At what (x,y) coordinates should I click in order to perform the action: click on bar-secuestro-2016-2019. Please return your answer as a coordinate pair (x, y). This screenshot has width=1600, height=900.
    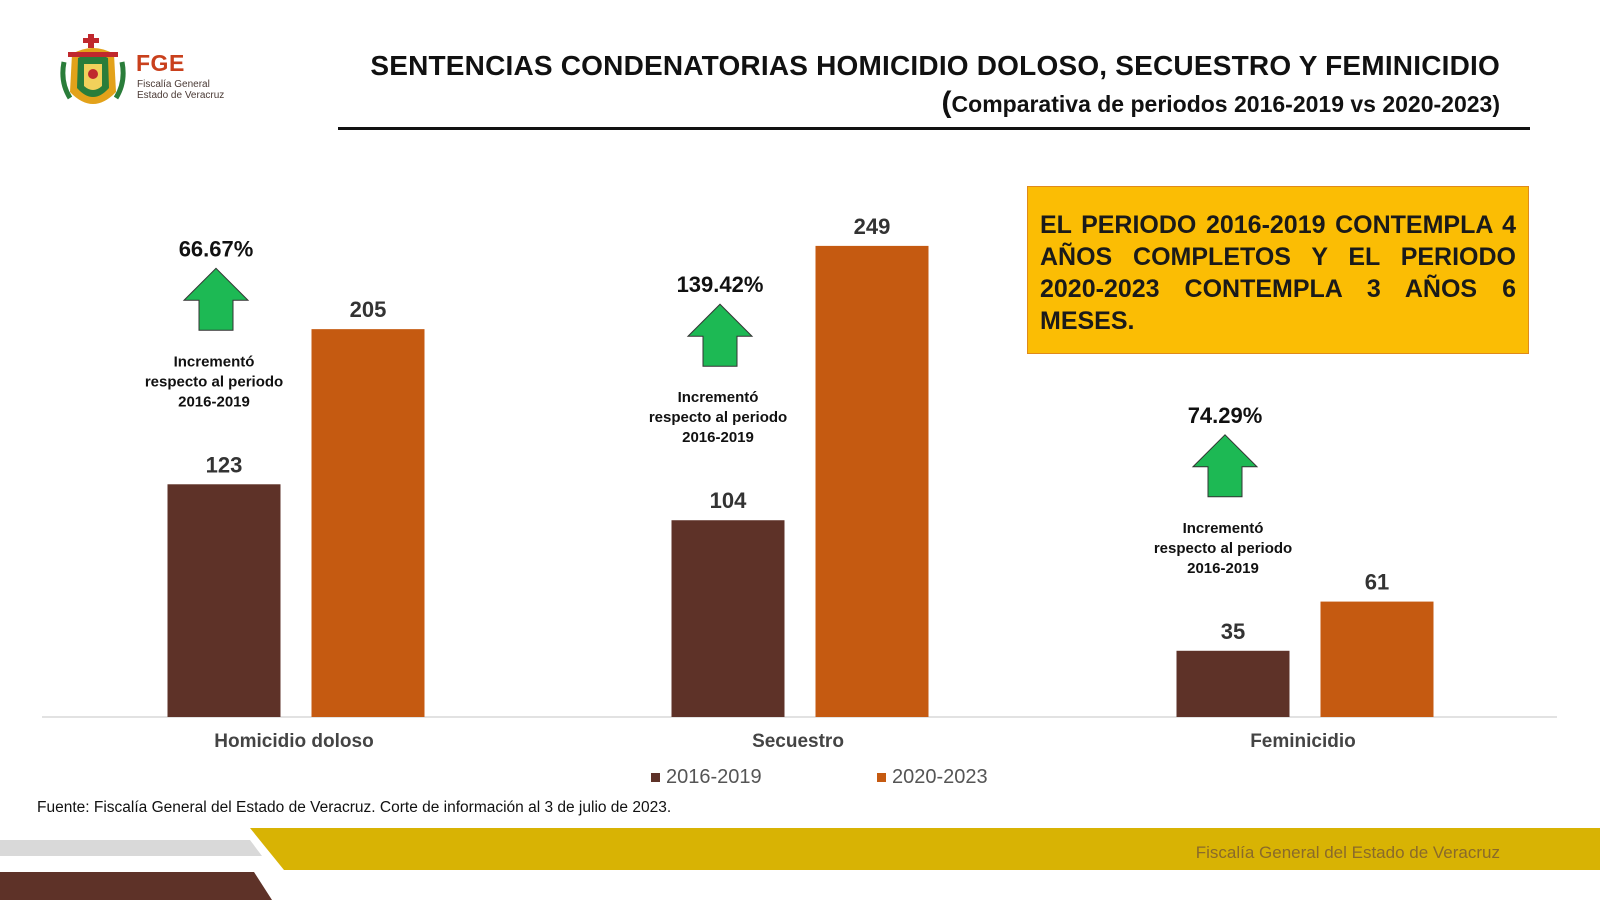
    Looking at the image, I should click on (728, 618).